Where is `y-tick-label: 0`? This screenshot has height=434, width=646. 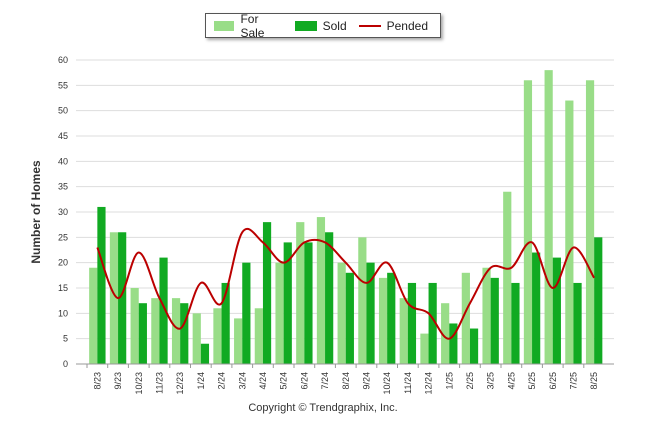
y-tick-label: 0 is located at coordinates (65, 364).